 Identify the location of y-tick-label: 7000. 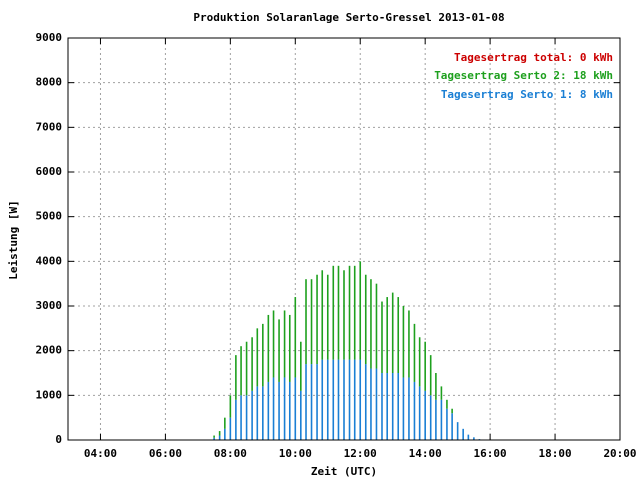
(49, 126).